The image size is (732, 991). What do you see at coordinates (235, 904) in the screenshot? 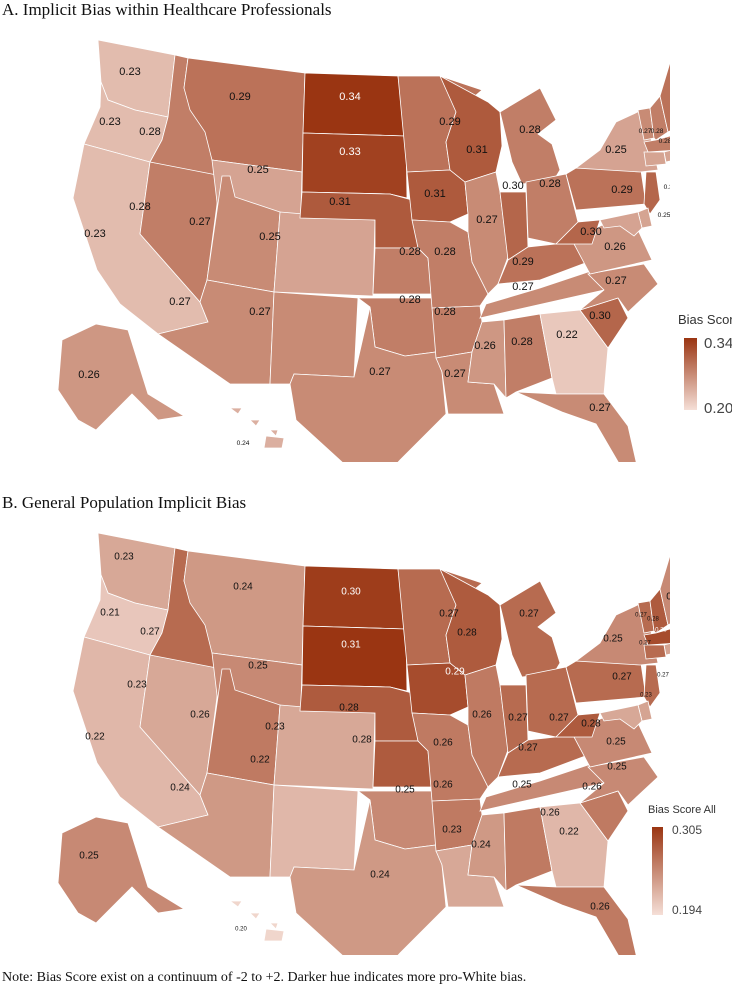
I see `panel-b-state-hi` at bounding box center [235, 904].